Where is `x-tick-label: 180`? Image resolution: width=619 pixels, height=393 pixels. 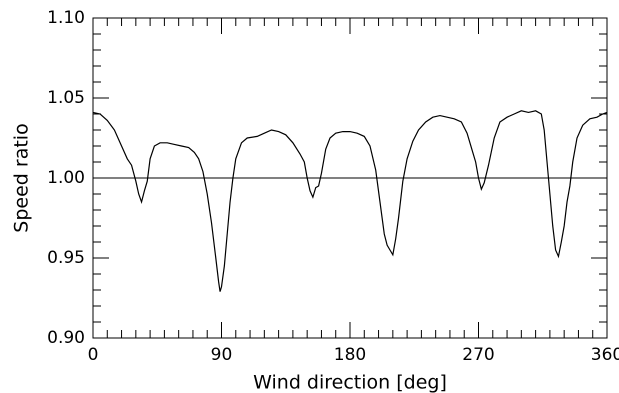 x-tick-label: 180 is located at coordinates (350, 355).